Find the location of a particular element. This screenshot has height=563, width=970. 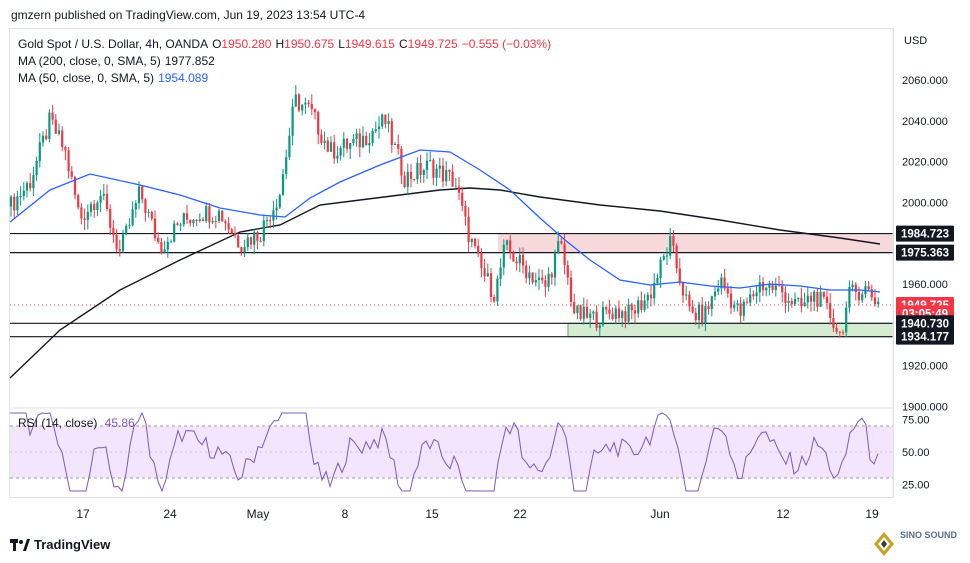

tradingview-logo-icon is located at coordinates (20, 544).